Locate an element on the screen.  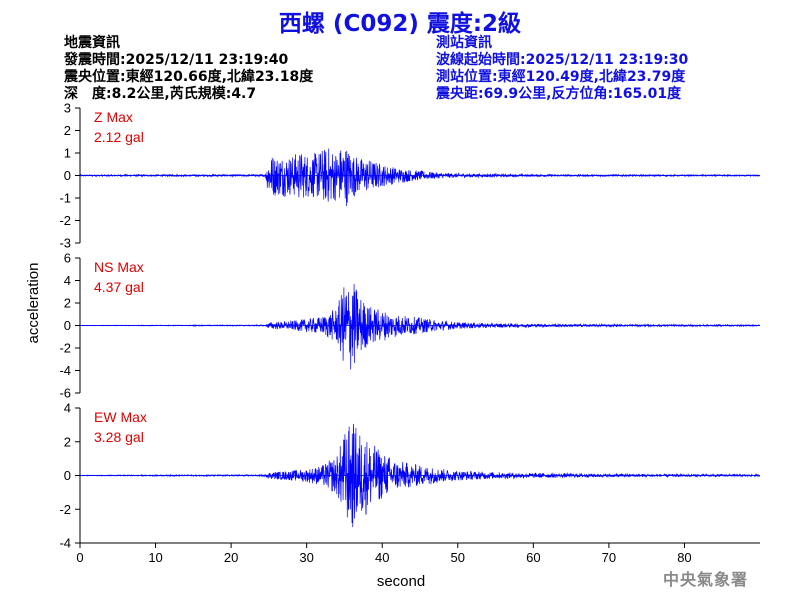
x-tick-label: 60 is located at coordinates (533, 557).